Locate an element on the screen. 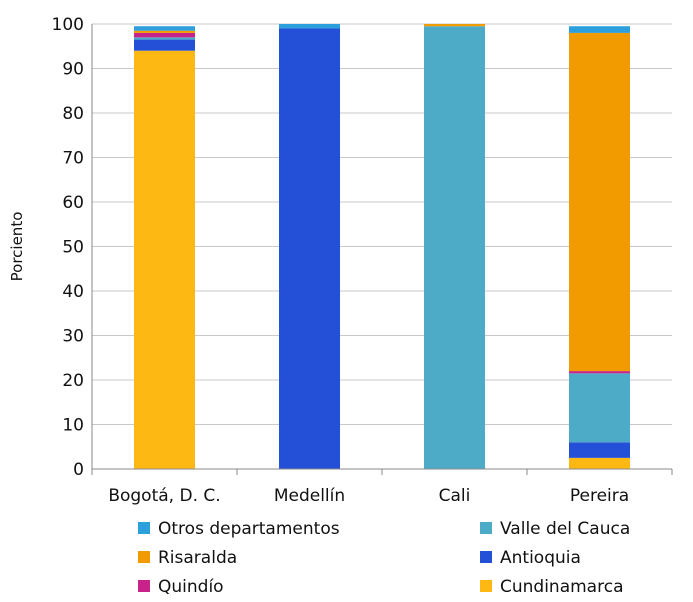 This screenshot has height=602, width=693. y-tick-label: 70 is located at coordinates (73, 159).